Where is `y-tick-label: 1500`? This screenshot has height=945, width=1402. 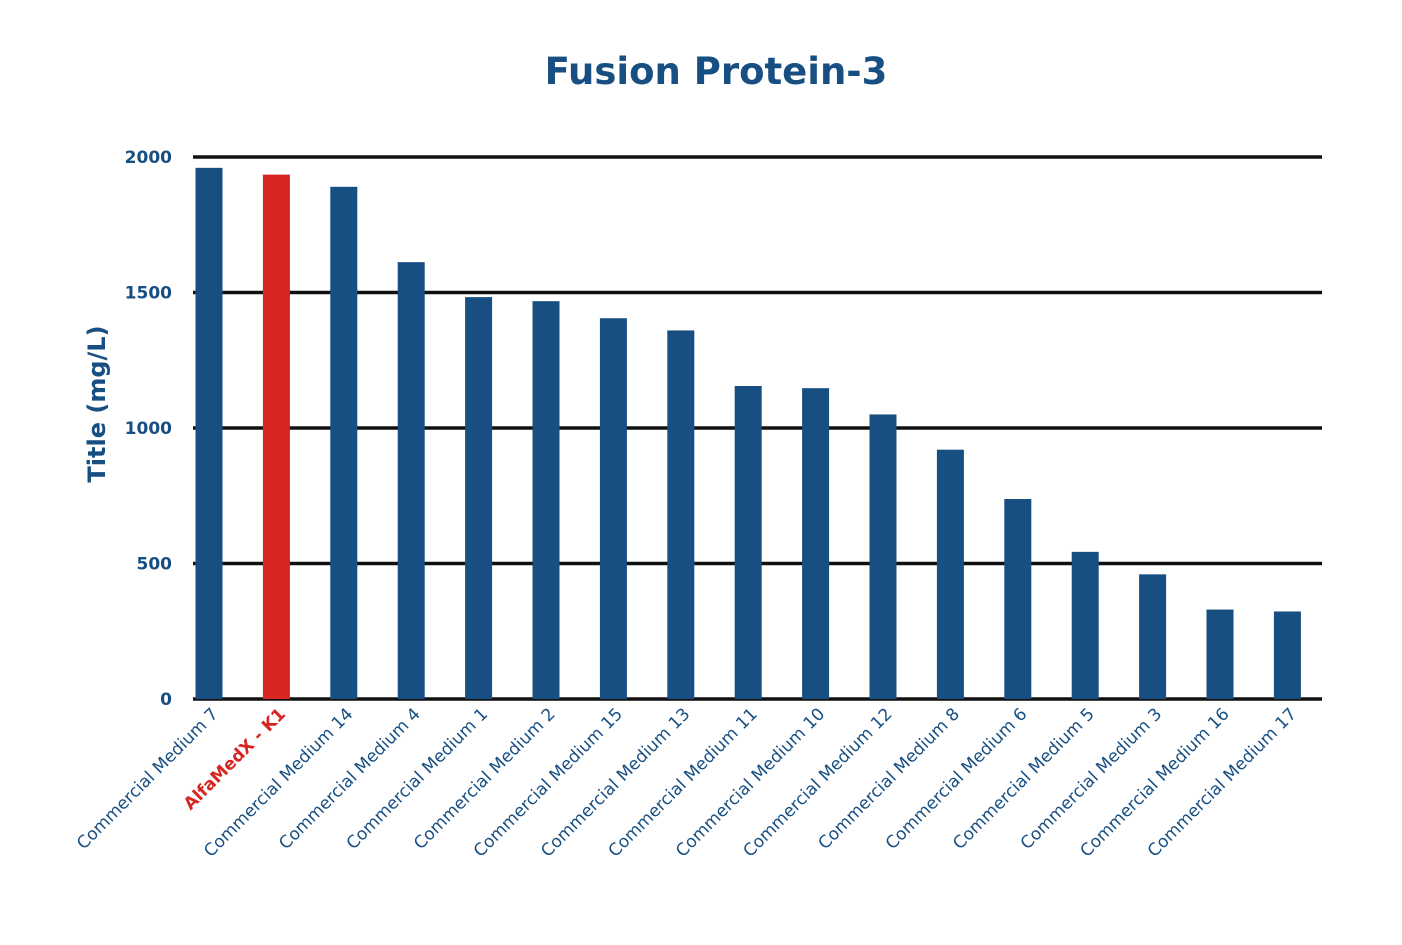 y-tick-label: 1500 is located at coordinates (148, 294).